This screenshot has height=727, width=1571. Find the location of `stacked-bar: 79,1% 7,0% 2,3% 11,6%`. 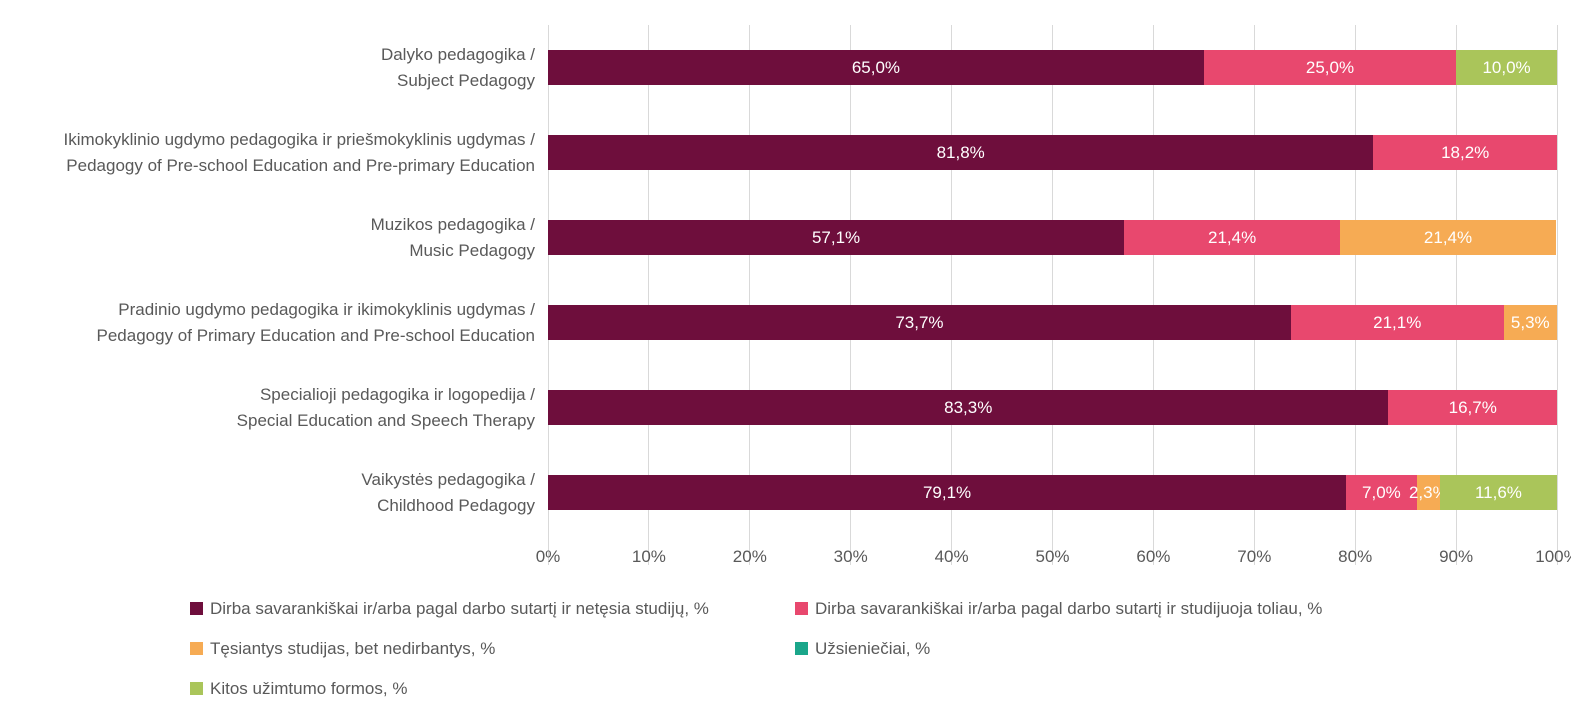

stacked-bar: 79,1% 7,0% 2,3% 11,6% is located at coordinates (1052, 492).